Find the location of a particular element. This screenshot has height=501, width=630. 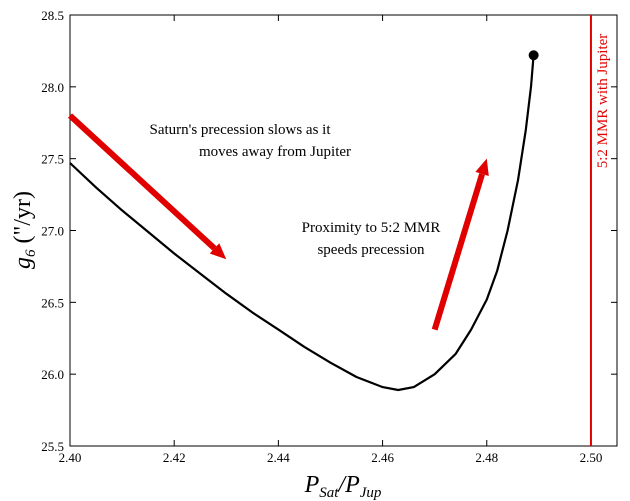

annotation-0-line-1: moves away from Jupiter is located at coordinates (275, 152).